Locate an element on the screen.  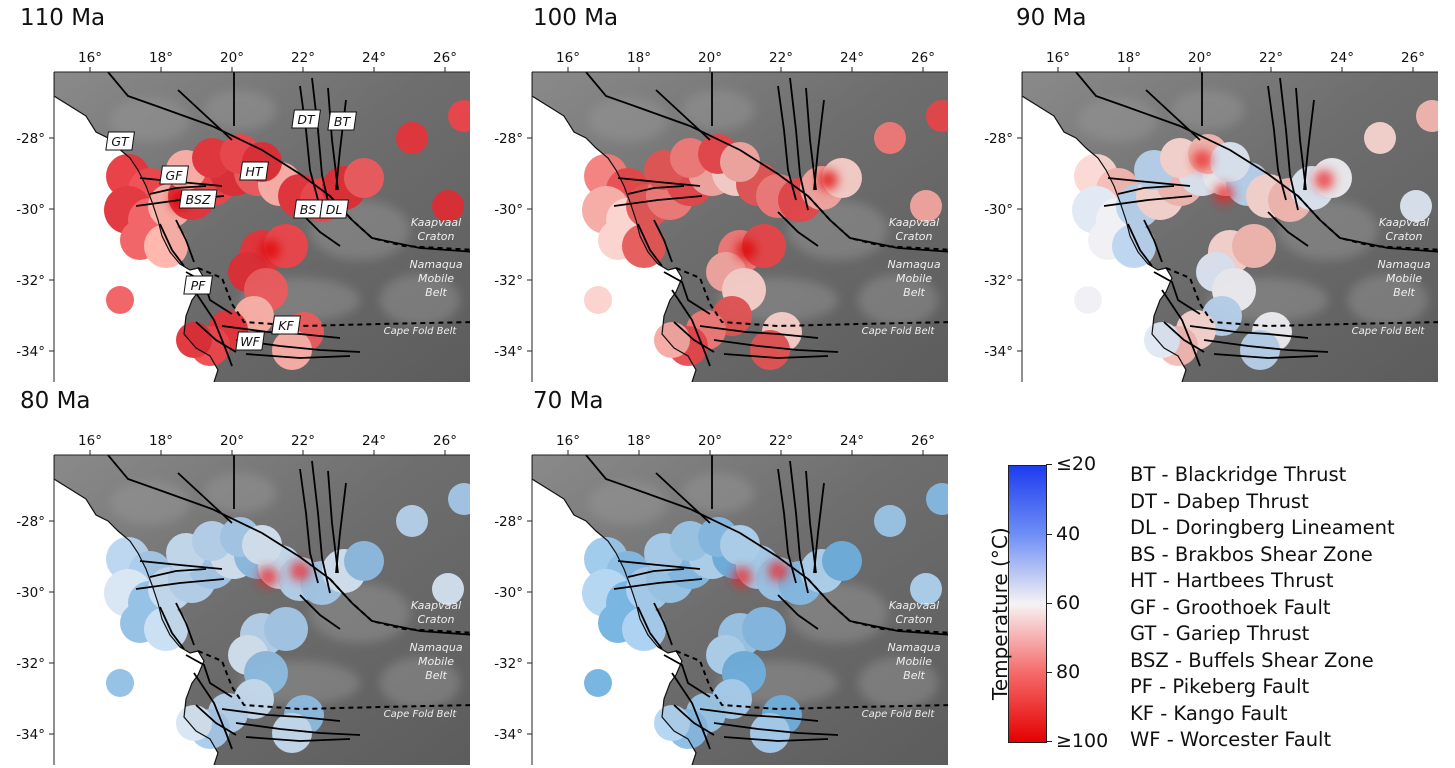
panel-title: 90 Ma is located at coordinates (1051, 18).